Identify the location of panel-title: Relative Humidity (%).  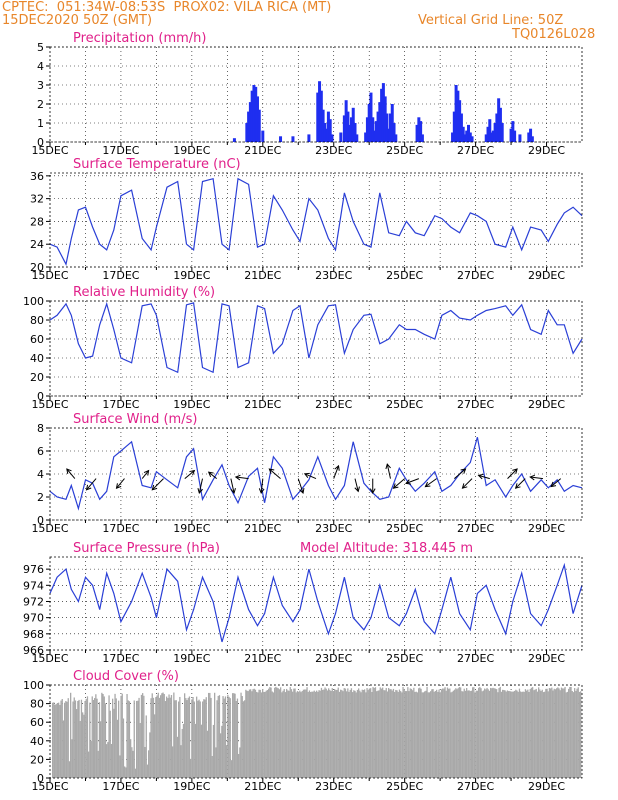
(144, 292).